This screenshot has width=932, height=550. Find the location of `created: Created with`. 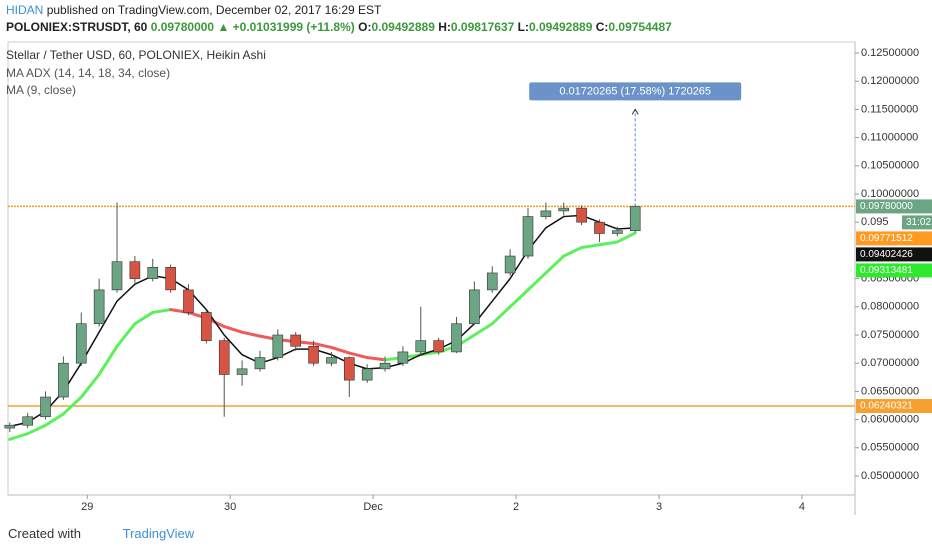

created: Created with is located at coordinates (44, 533).